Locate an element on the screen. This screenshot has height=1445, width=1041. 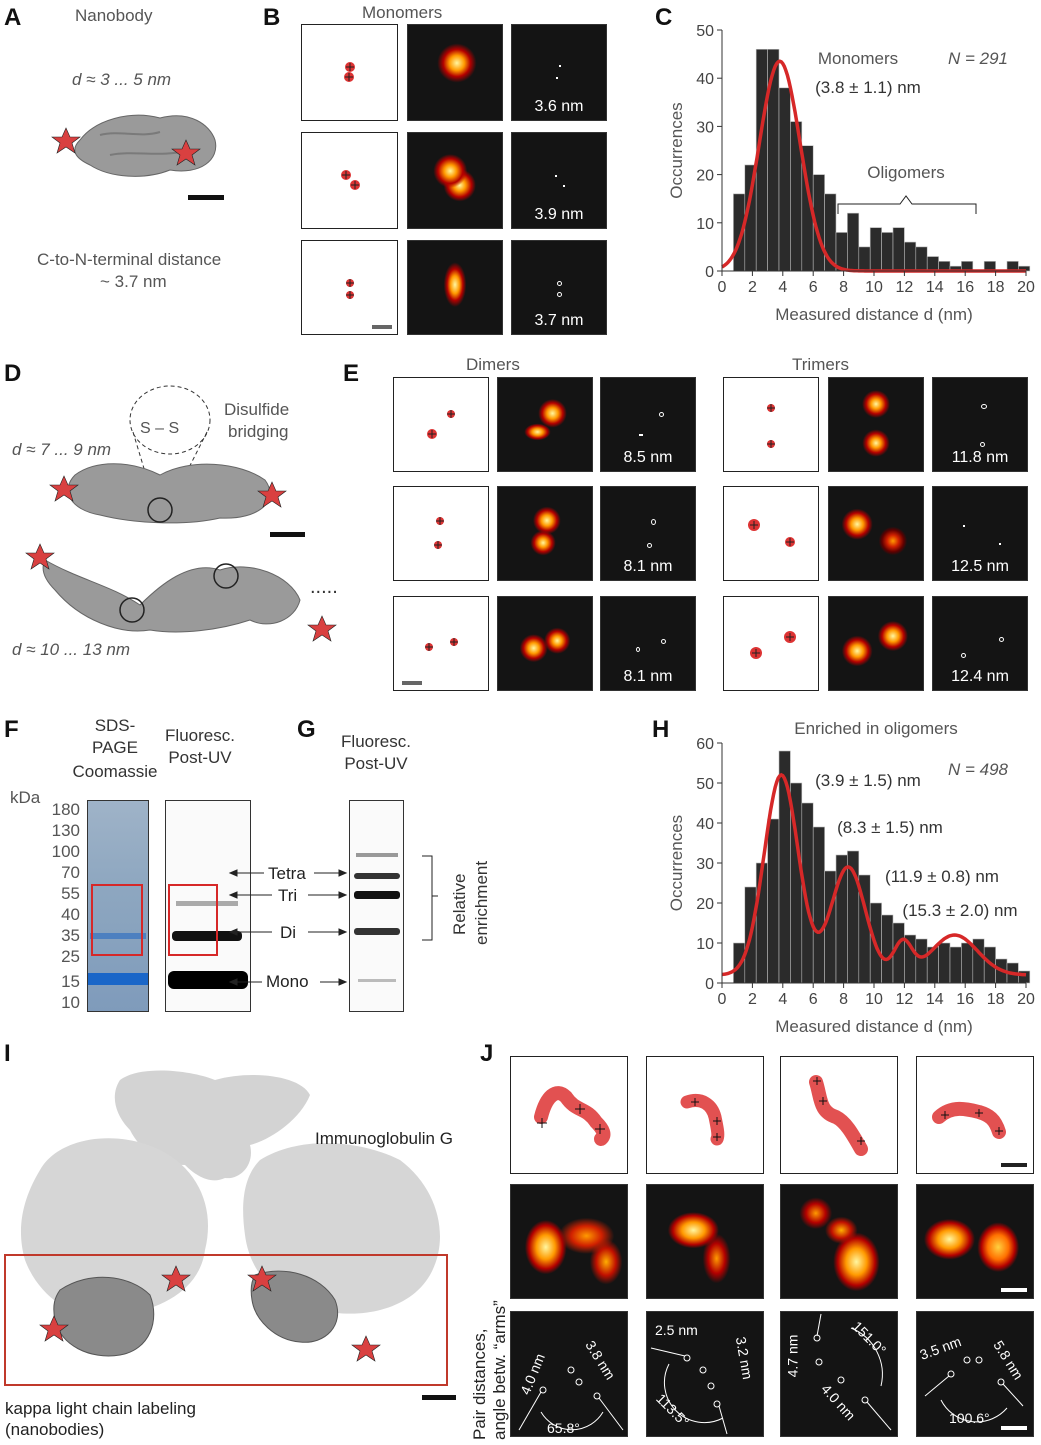
kappa-label-2: (nanobodies) is located at coordinates (55, 1429).